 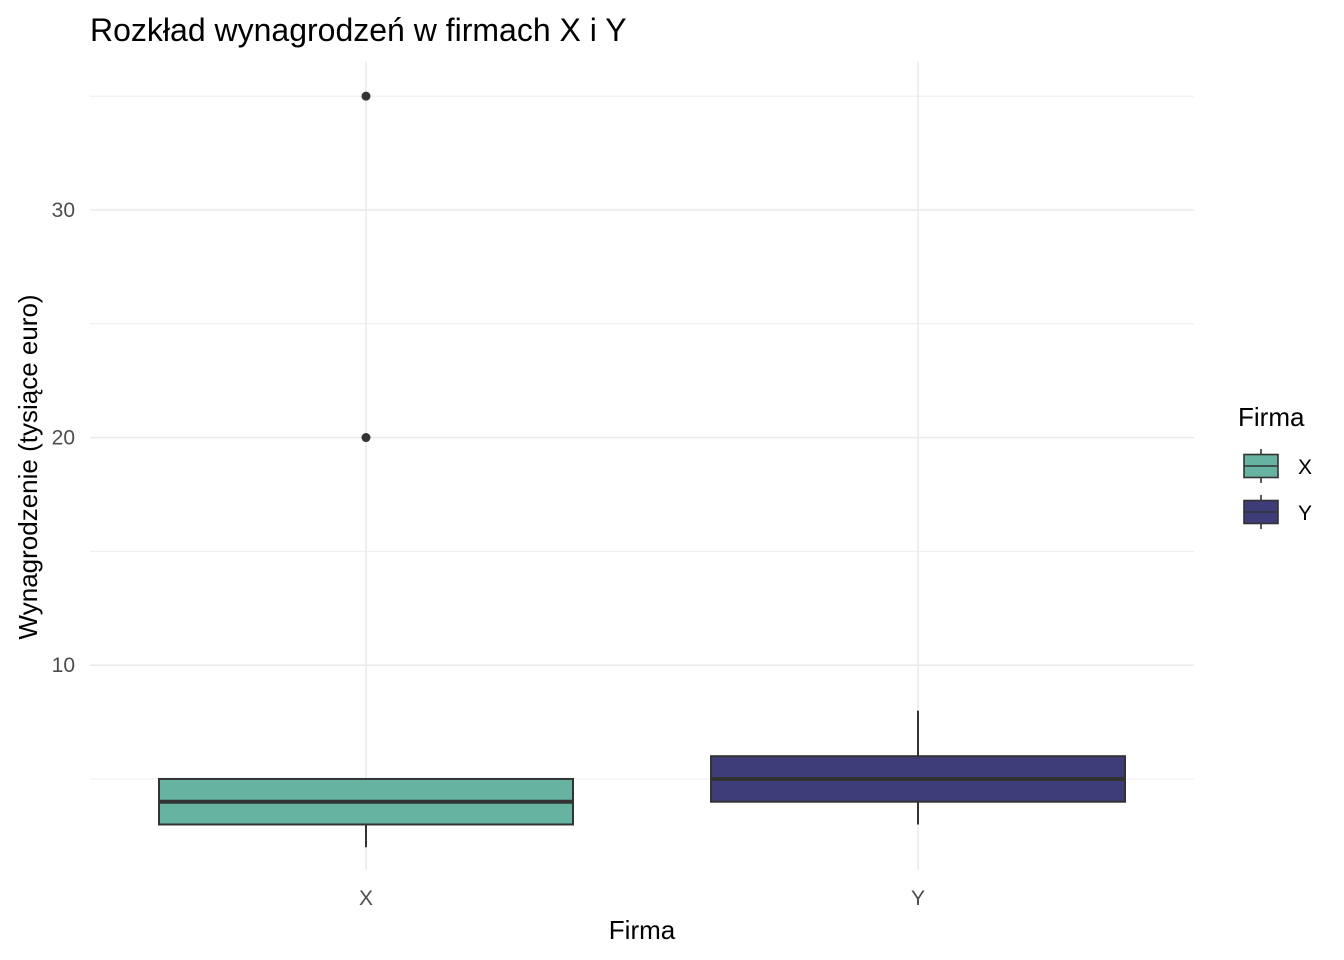 I want to click on x-tick-label: X, so click(x=366, y=898).